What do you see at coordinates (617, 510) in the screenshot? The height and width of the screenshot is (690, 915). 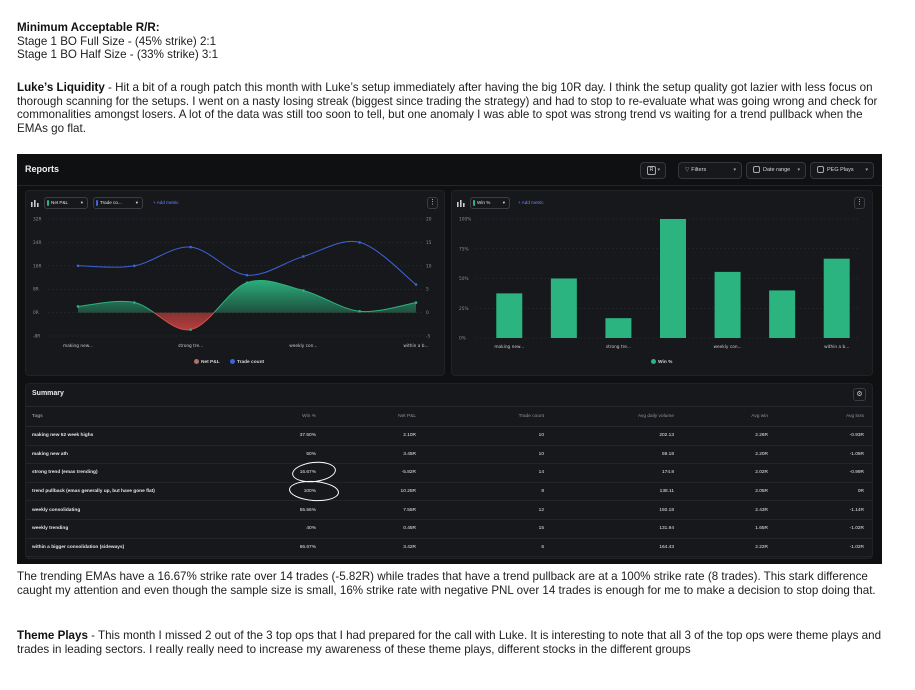 I see `cell-avg-daily-volume: 150.18` at bounding box center [617, 510].